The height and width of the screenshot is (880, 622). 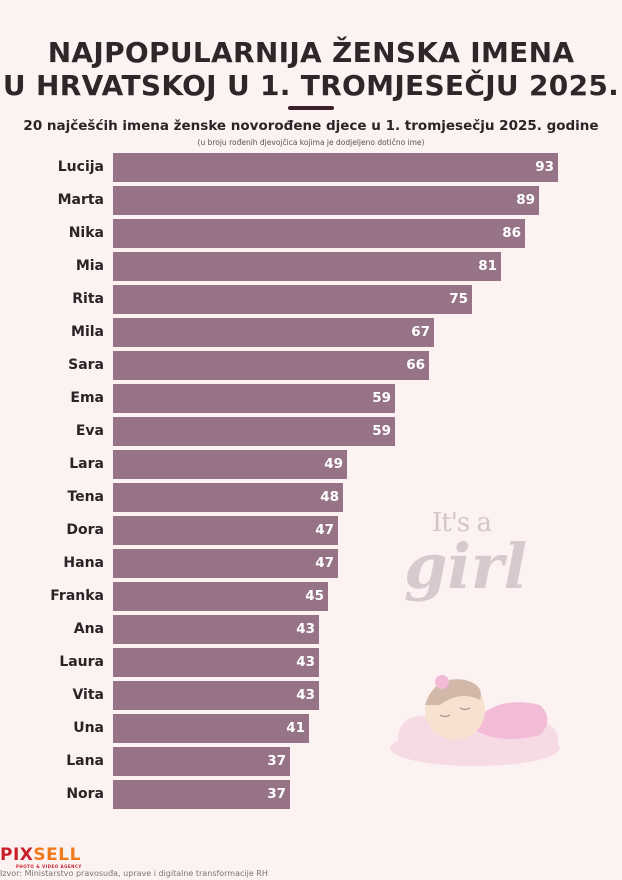 I want to click on bar-row: Ana 43, so click(x=311, y=629).